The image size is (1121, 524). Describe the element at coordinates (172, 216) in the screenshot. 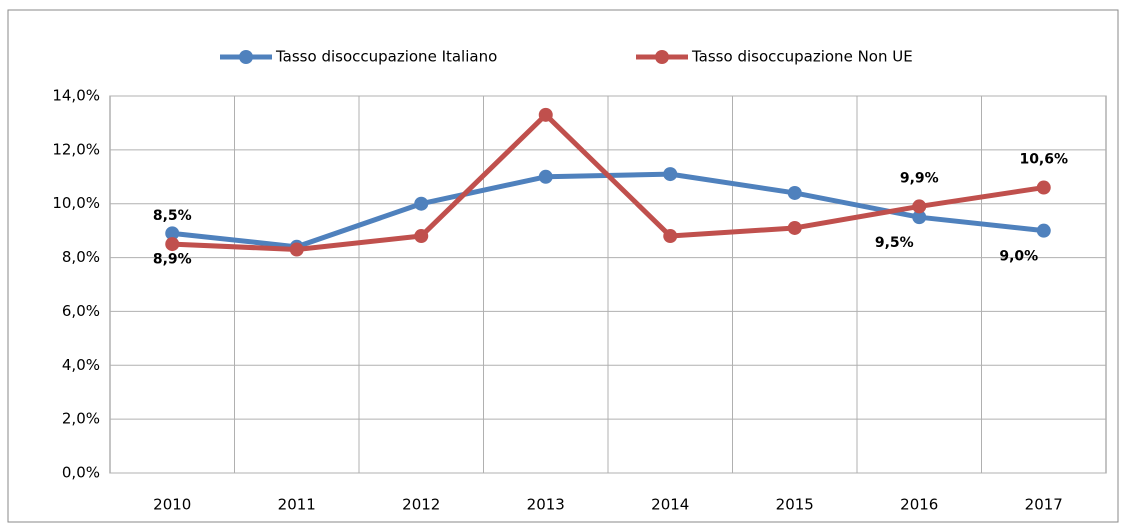

I see `data-label: 8,5%` at that location.